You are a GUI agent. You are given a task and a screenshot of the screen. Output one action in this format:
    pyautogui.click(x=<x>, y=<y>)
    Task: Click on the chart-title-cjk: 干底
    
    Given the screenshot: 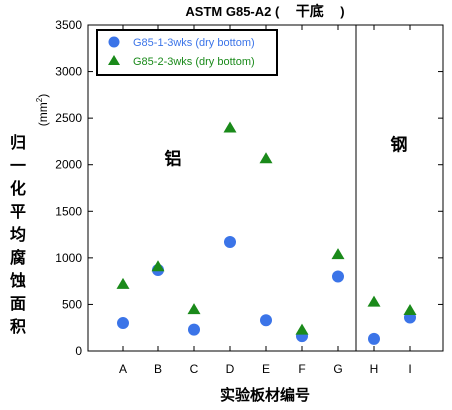 What is the action you would take?
    pyautogui.click(x=310, y=11)
    